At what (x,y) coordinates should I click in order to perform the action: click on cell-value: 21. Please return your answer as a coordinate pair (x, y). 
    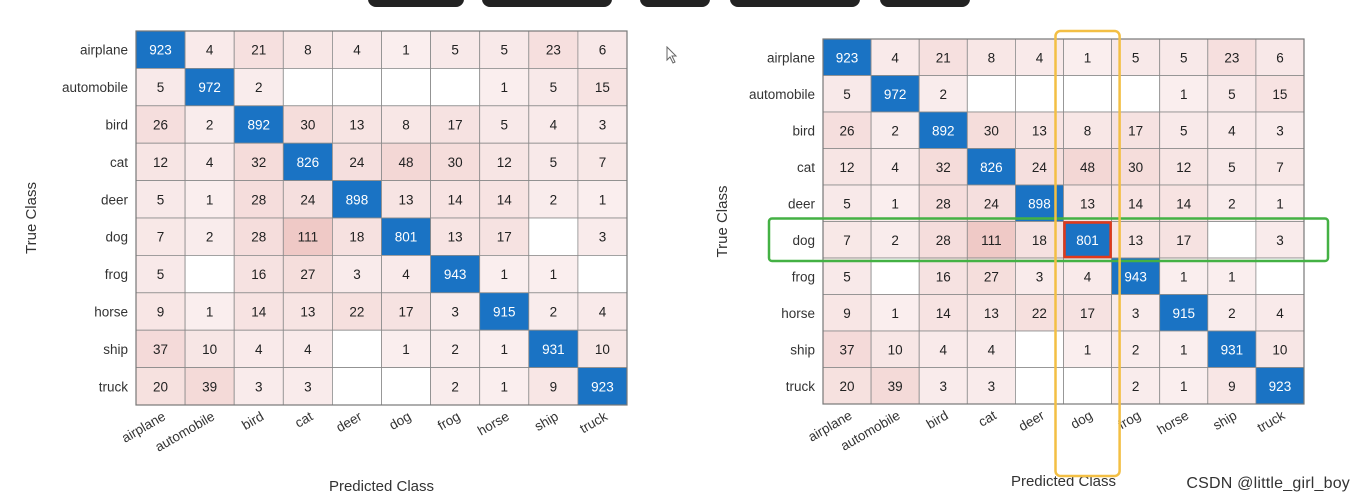
    Looking at the image, I should click on (258, 50).